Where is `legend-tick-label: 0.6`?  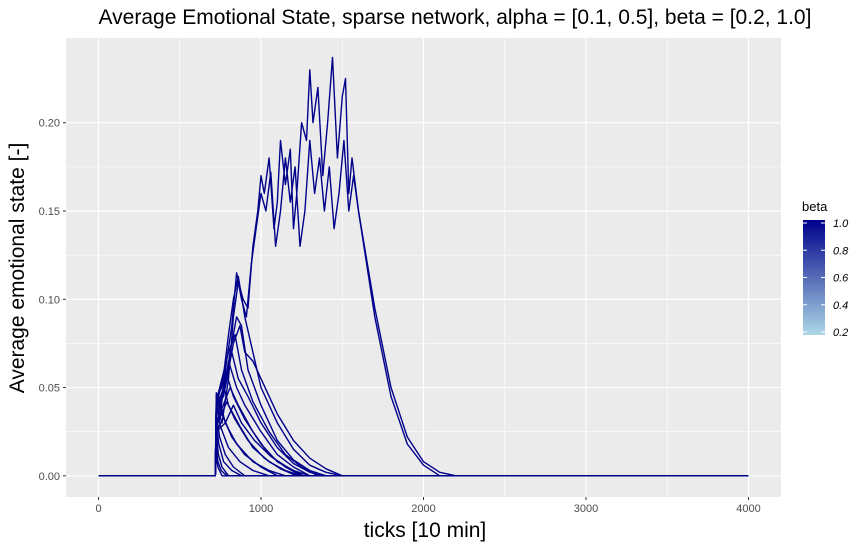
legend-tick-label: 0.6 is located at coordinates (841, 279).